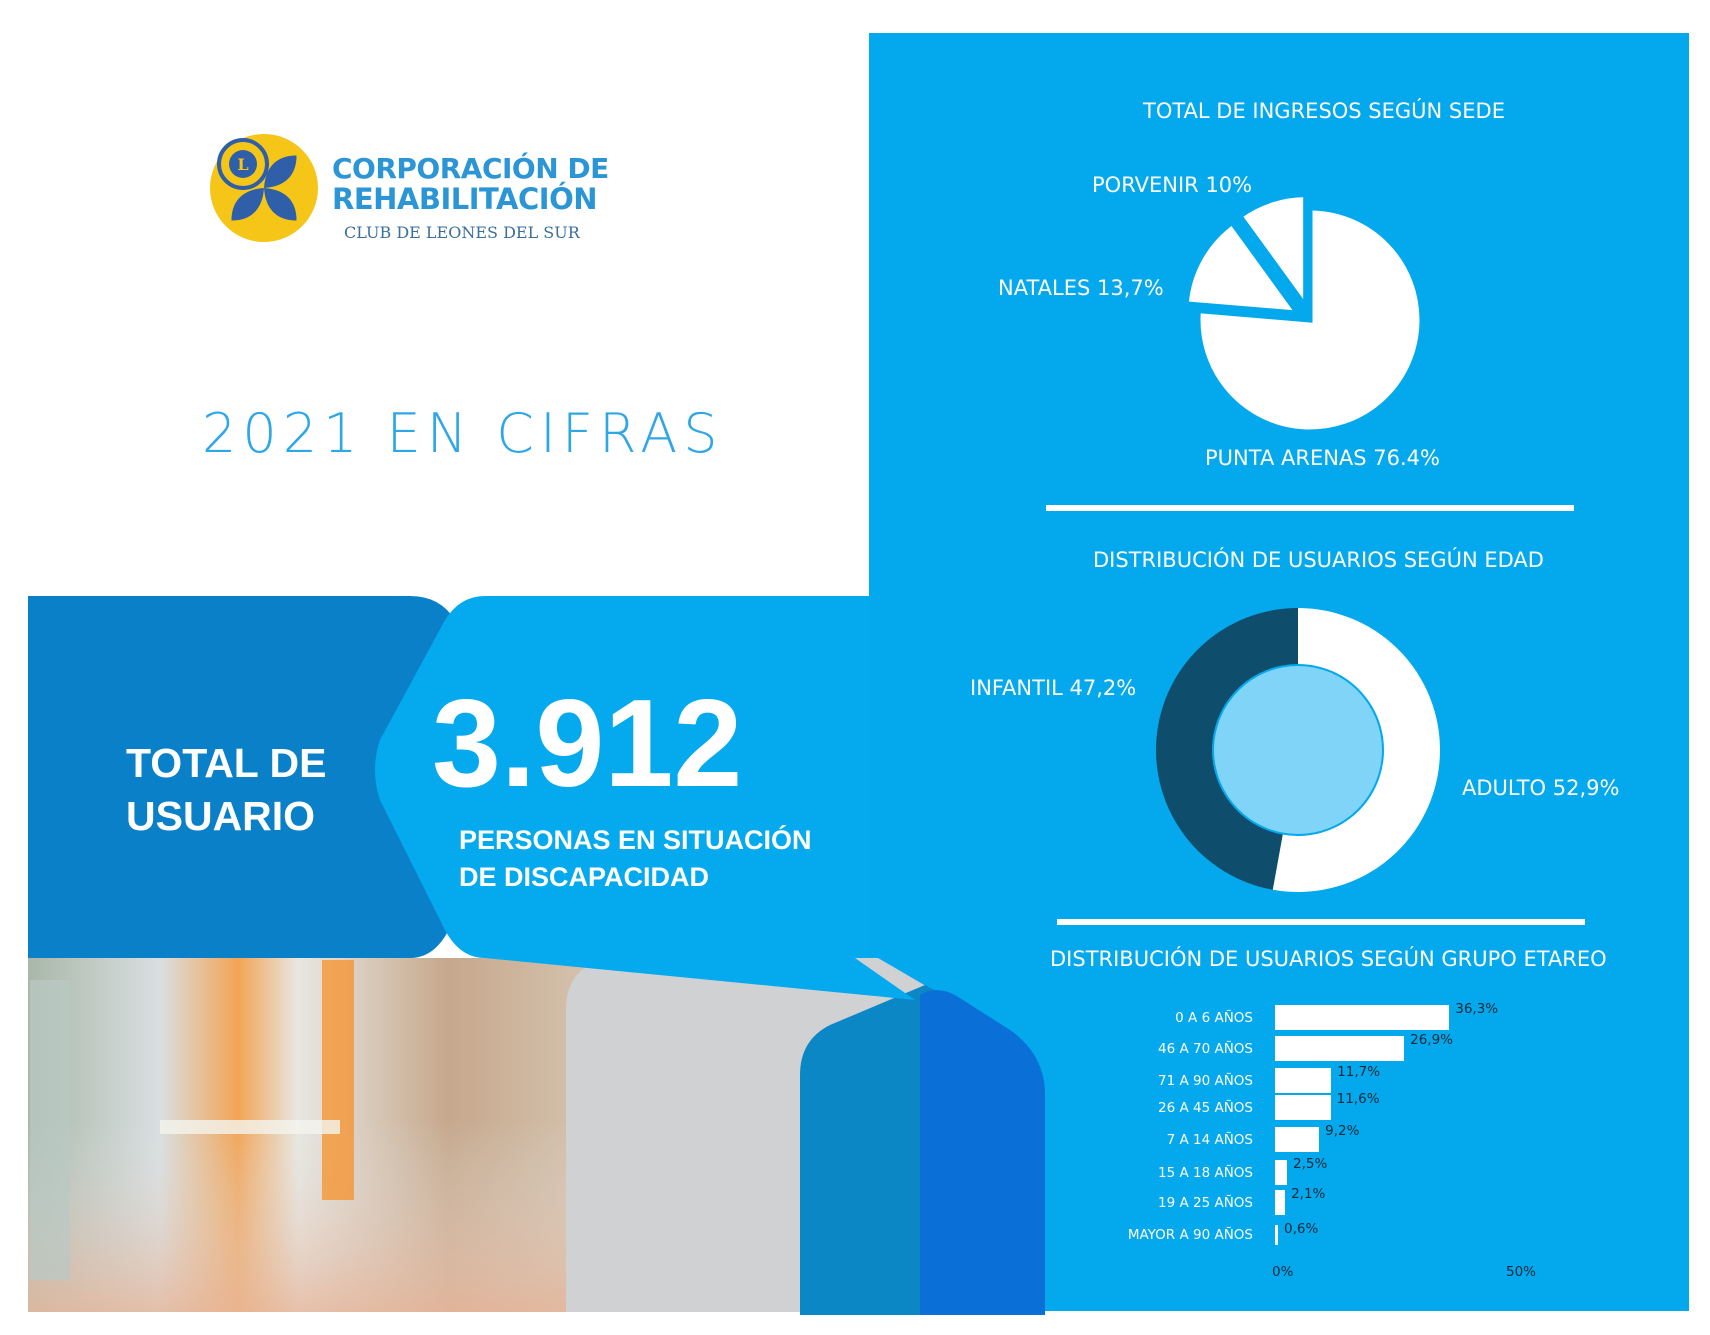 This screenshot has height=1335, width=1710. I want to click on lions-emblem-icon: L, so click(264, 188).